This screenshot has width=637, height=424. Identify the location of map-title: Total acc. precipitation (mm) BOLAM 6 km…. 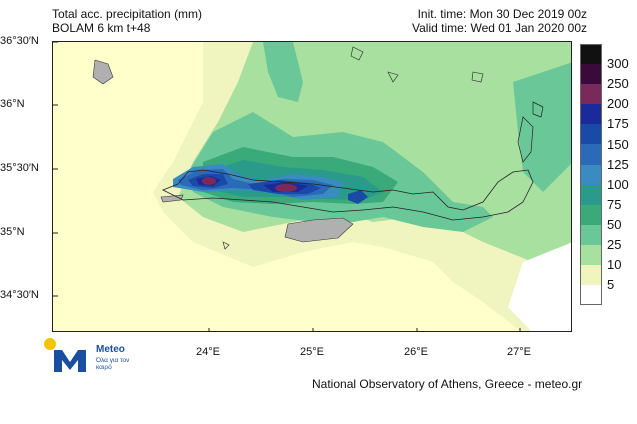
(127, 21).